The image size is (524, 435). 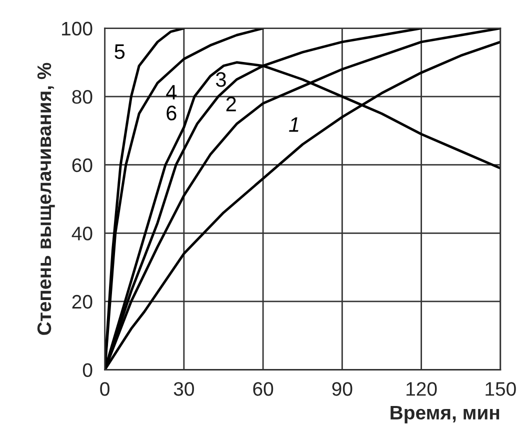 I want to click on x-tick-label: 60, so click(x=263, y=389).